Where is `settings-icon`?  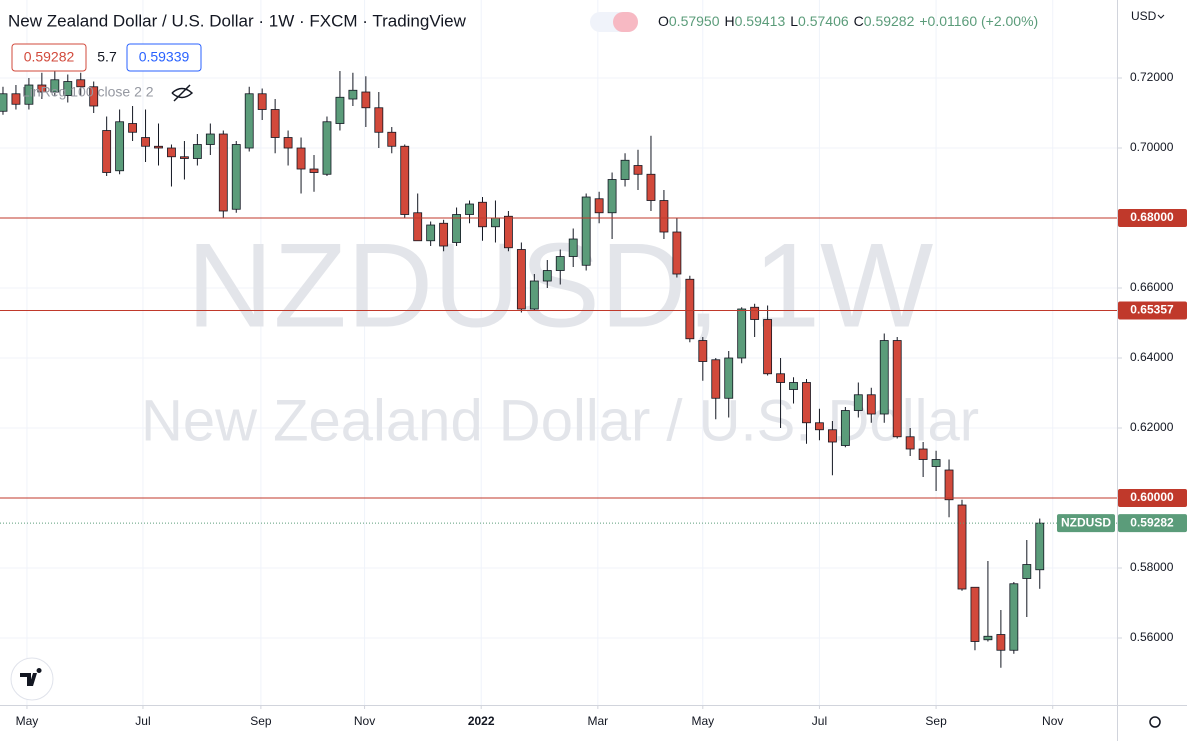
settings-icon is located at coordinates (1155, 722).